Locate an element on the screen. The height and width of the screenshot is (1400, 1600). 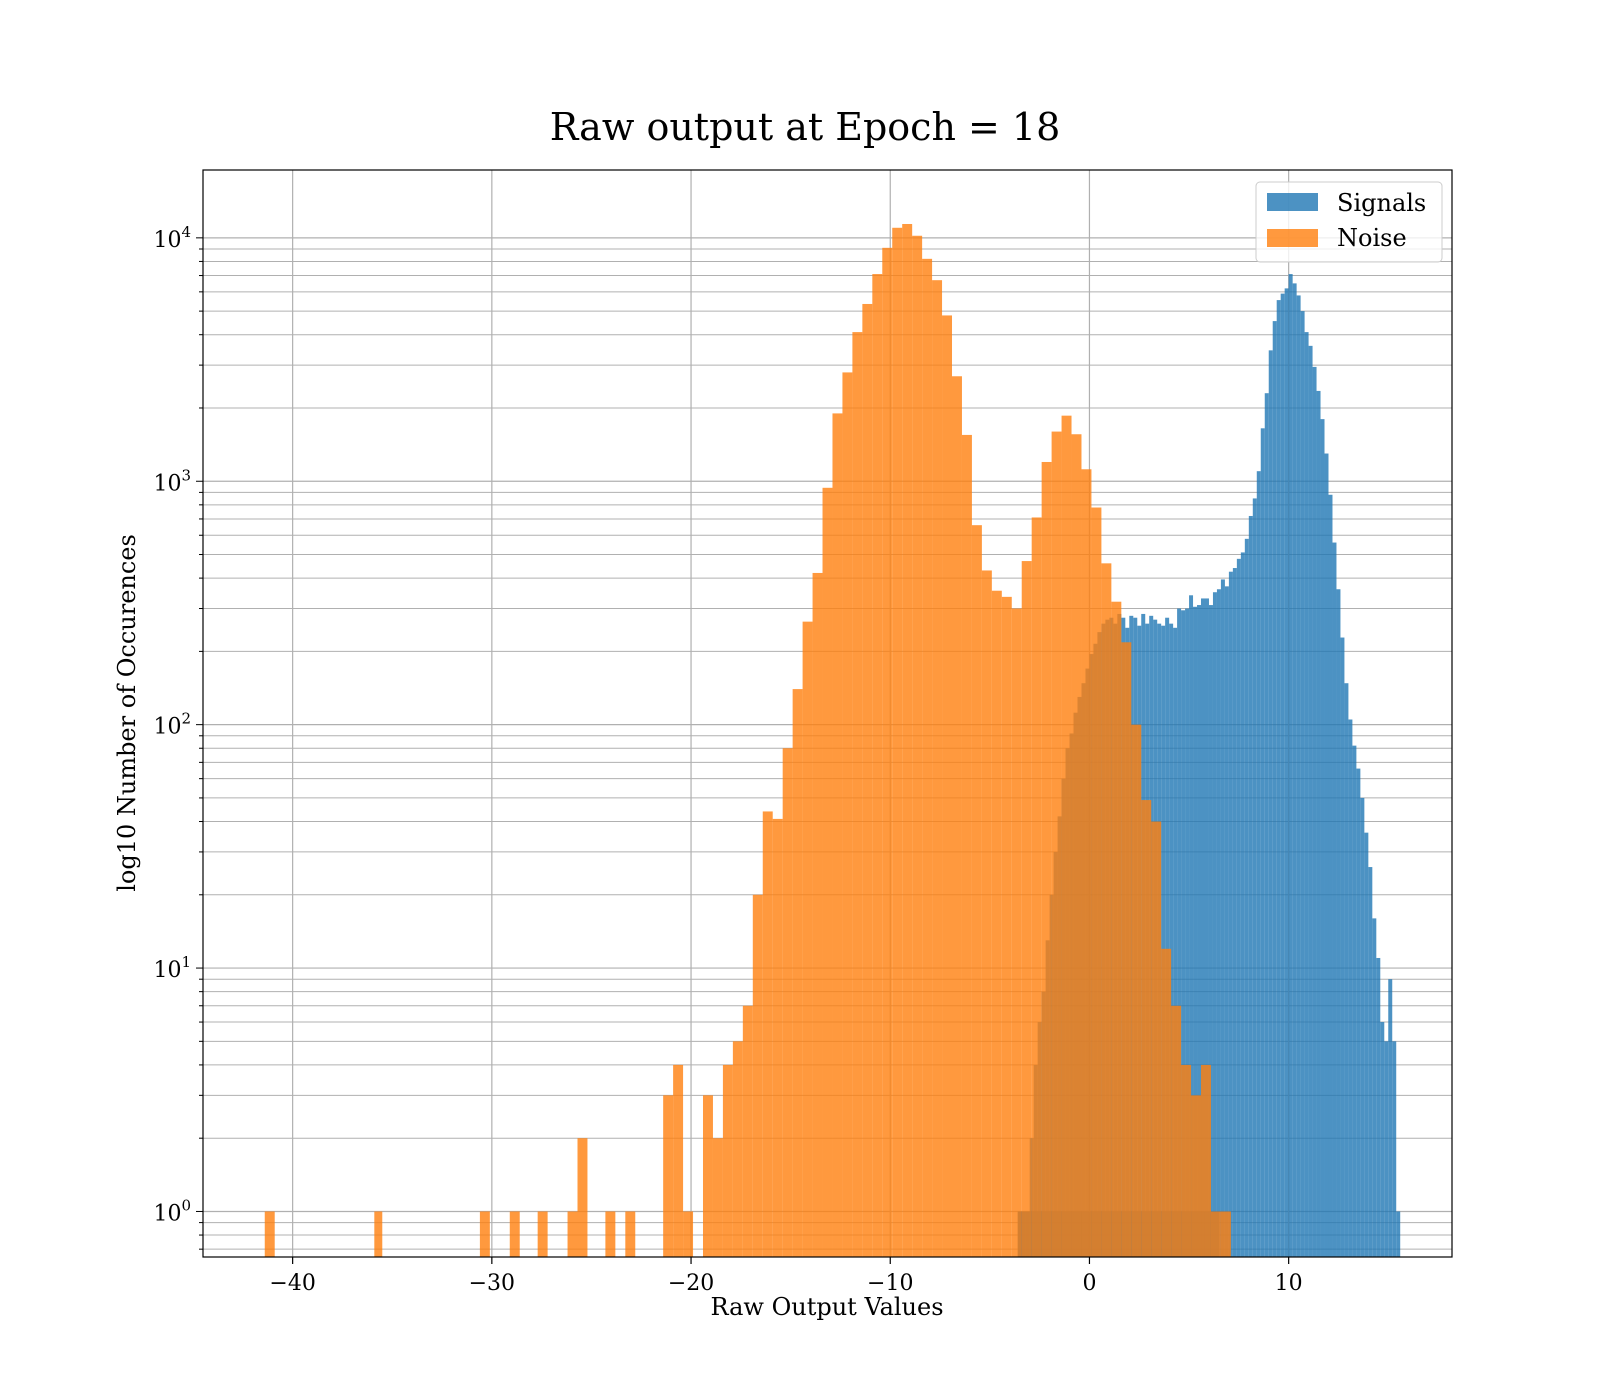
legend: Signals Noise is located at coordinates (1349, 222).